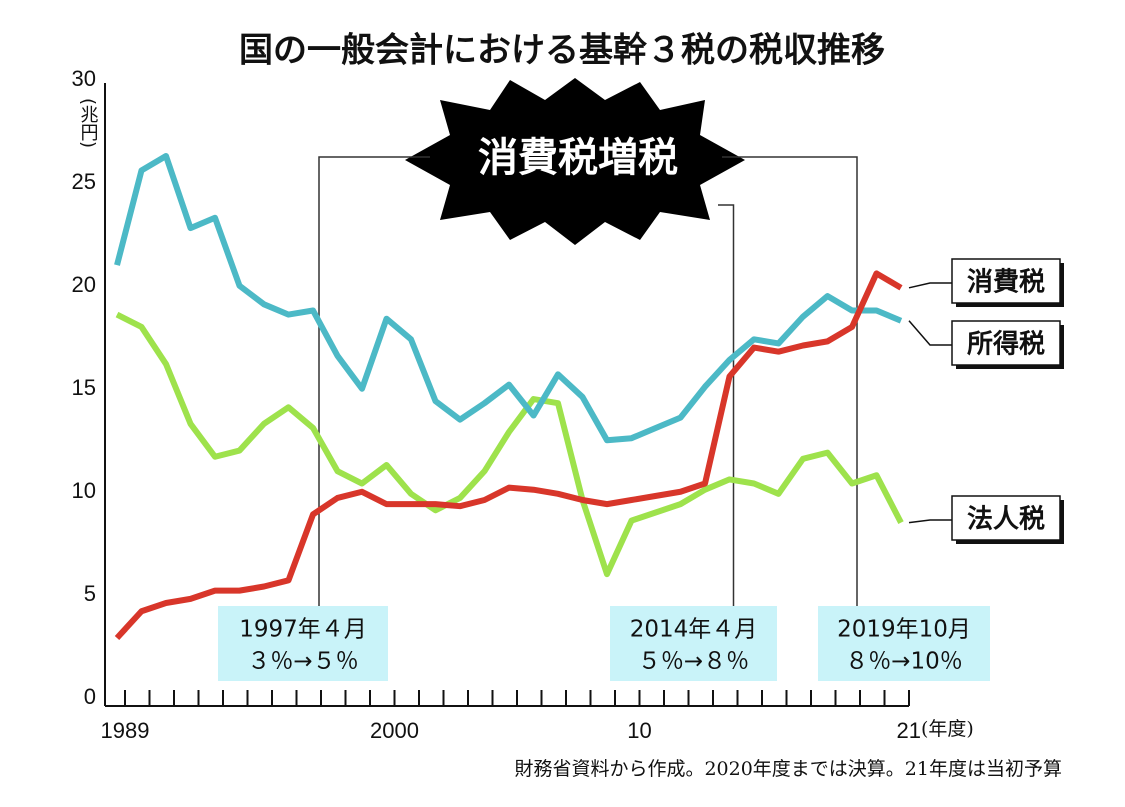  I want to click on y-tick-label: 25, so click(84, 181).